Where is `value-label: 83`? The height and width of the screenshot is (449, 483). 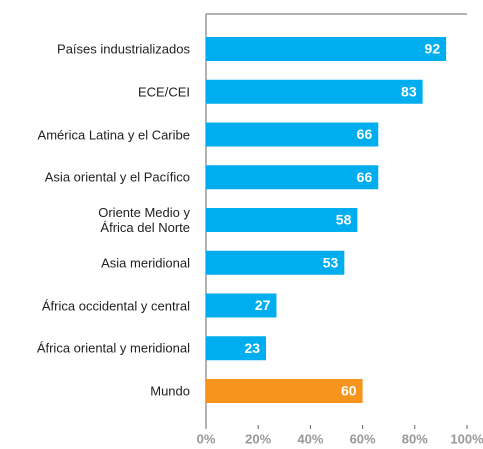
value-label: 83 is located at coordinates (409, 91).